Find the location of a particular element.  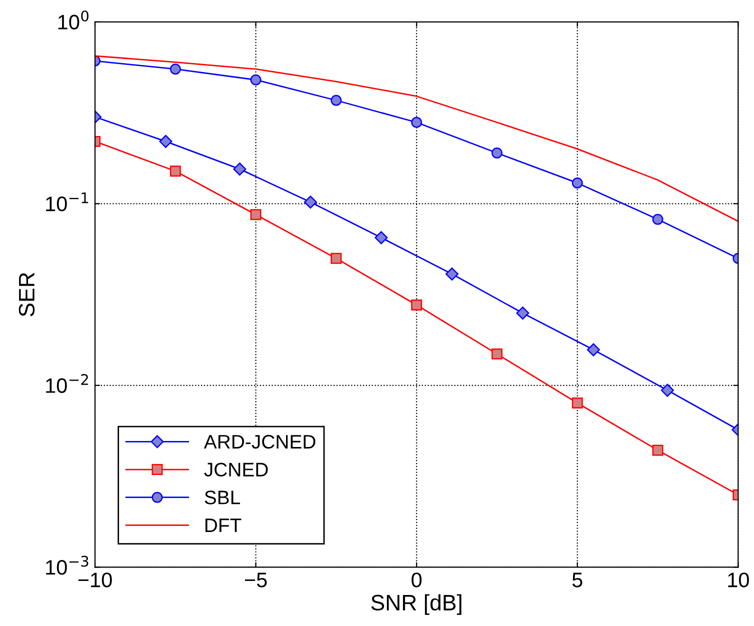

x-tick-label: −10 is located at coordinates (95, 580).